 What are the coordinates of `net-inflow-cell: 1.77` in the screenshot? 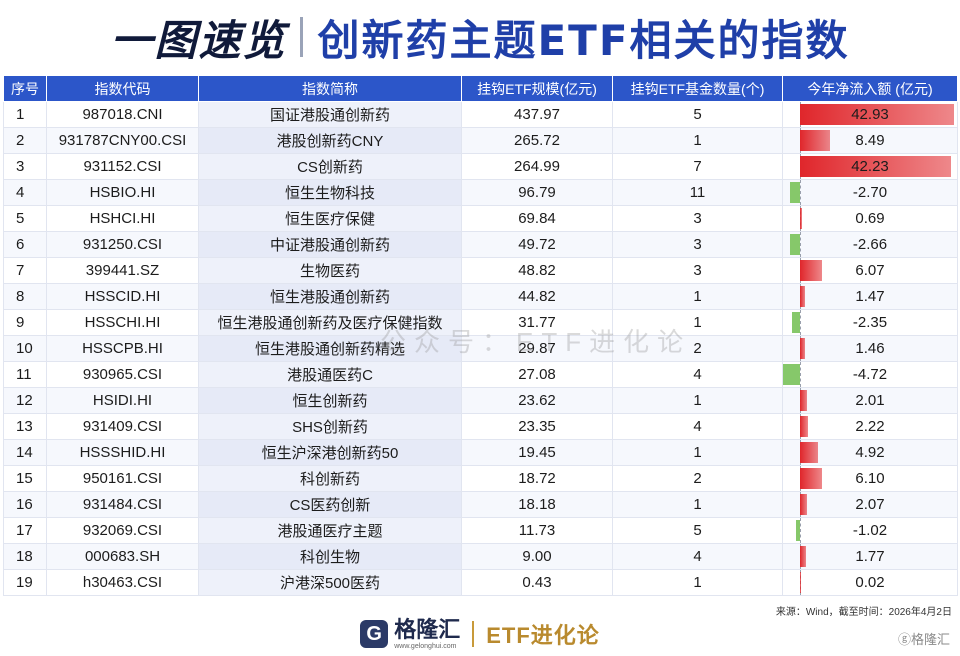 It's located at (870, 556).